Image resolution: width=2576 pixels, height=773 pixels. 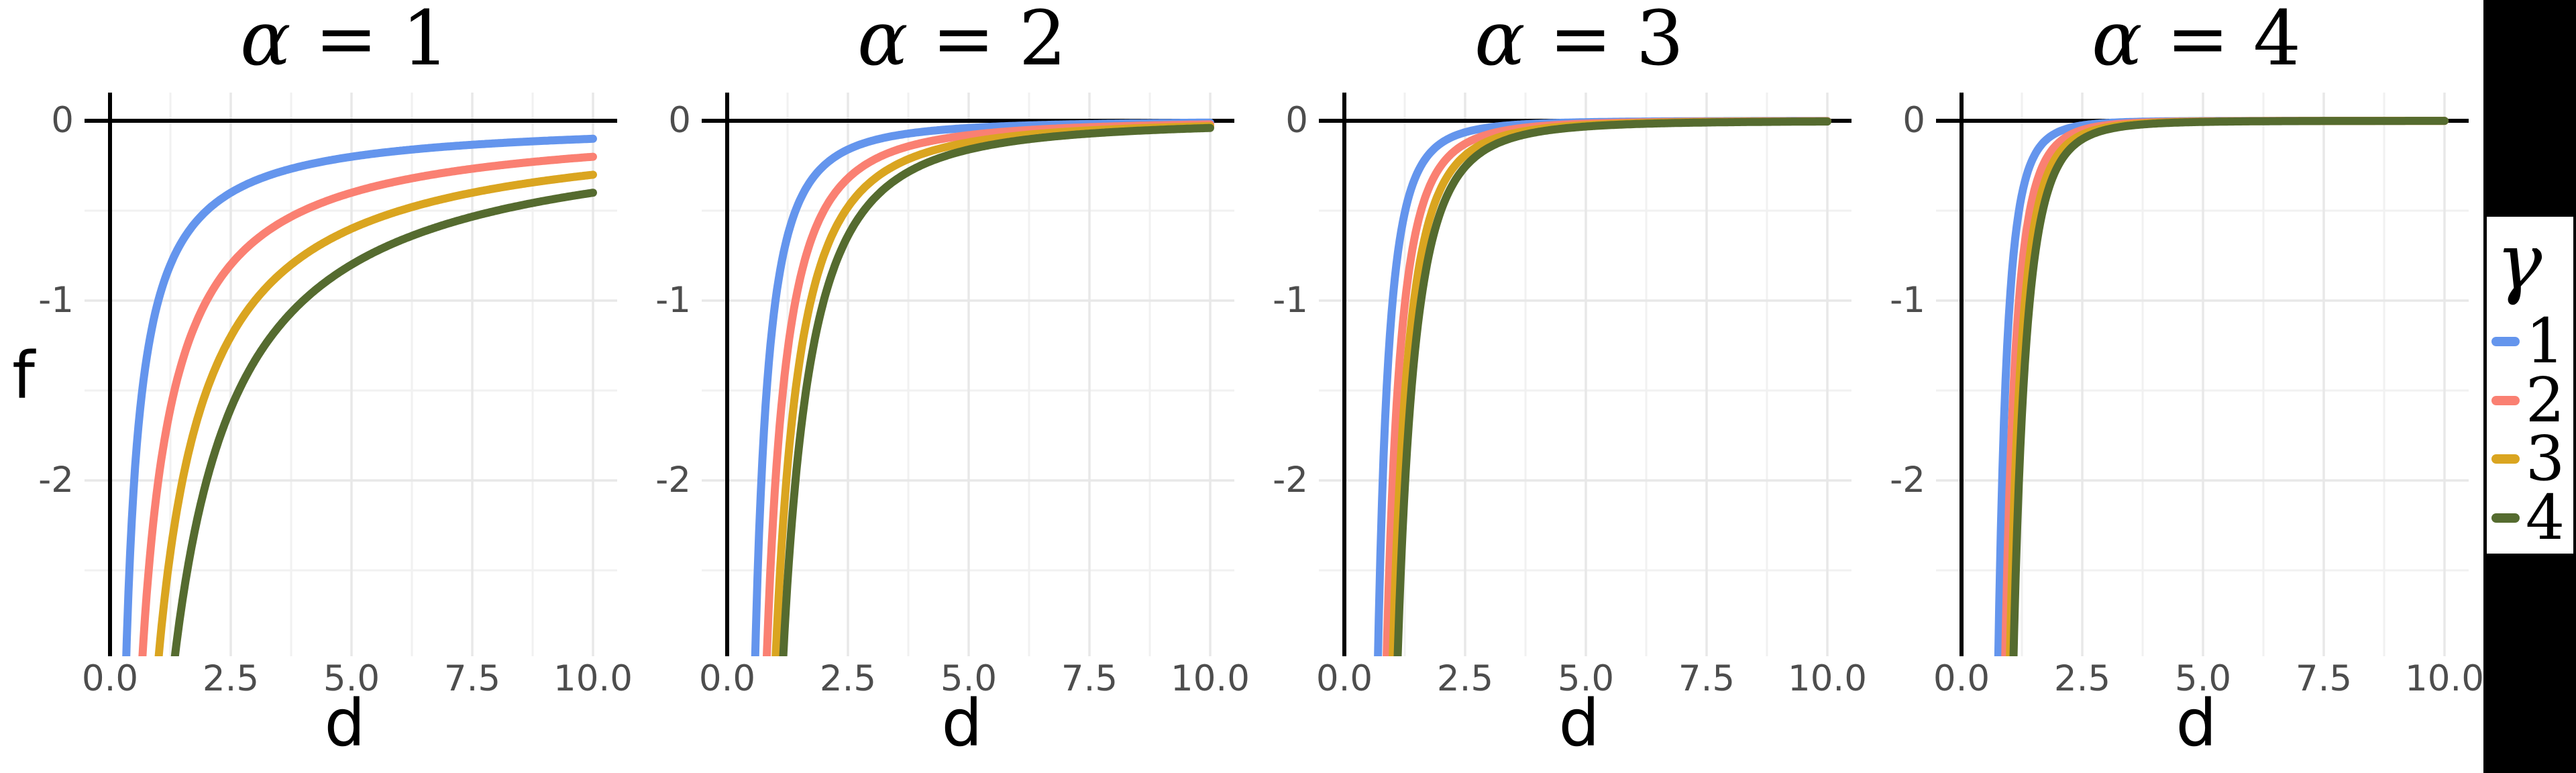 I want to click on facet-title-value: = 3, so click(x=1604, y=41).